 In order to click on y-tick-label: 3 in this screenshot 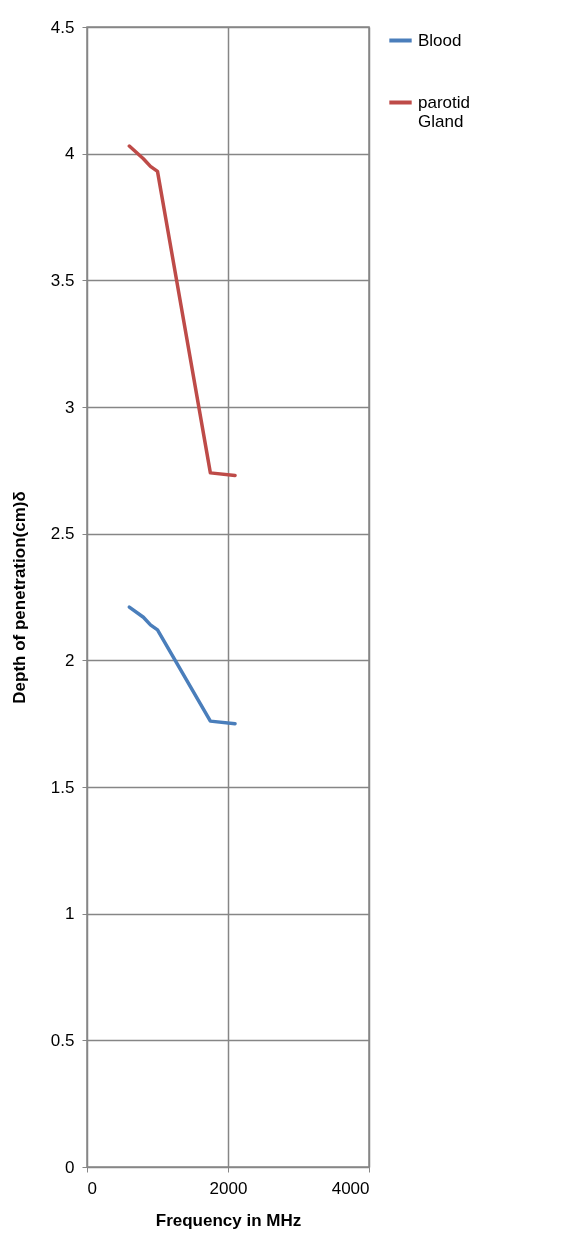, I will do `click(70, 407)`.